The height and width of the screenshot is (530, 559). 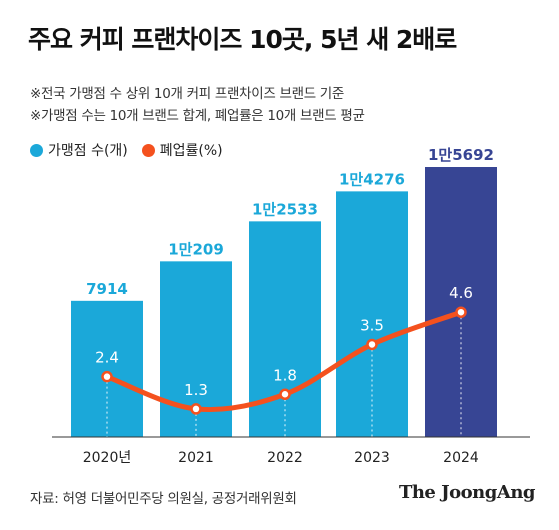 What do you see at coordinates (372, 458) in the screenshot?
I see `x-tick-label: 2023` at bounding box center [372, 458].